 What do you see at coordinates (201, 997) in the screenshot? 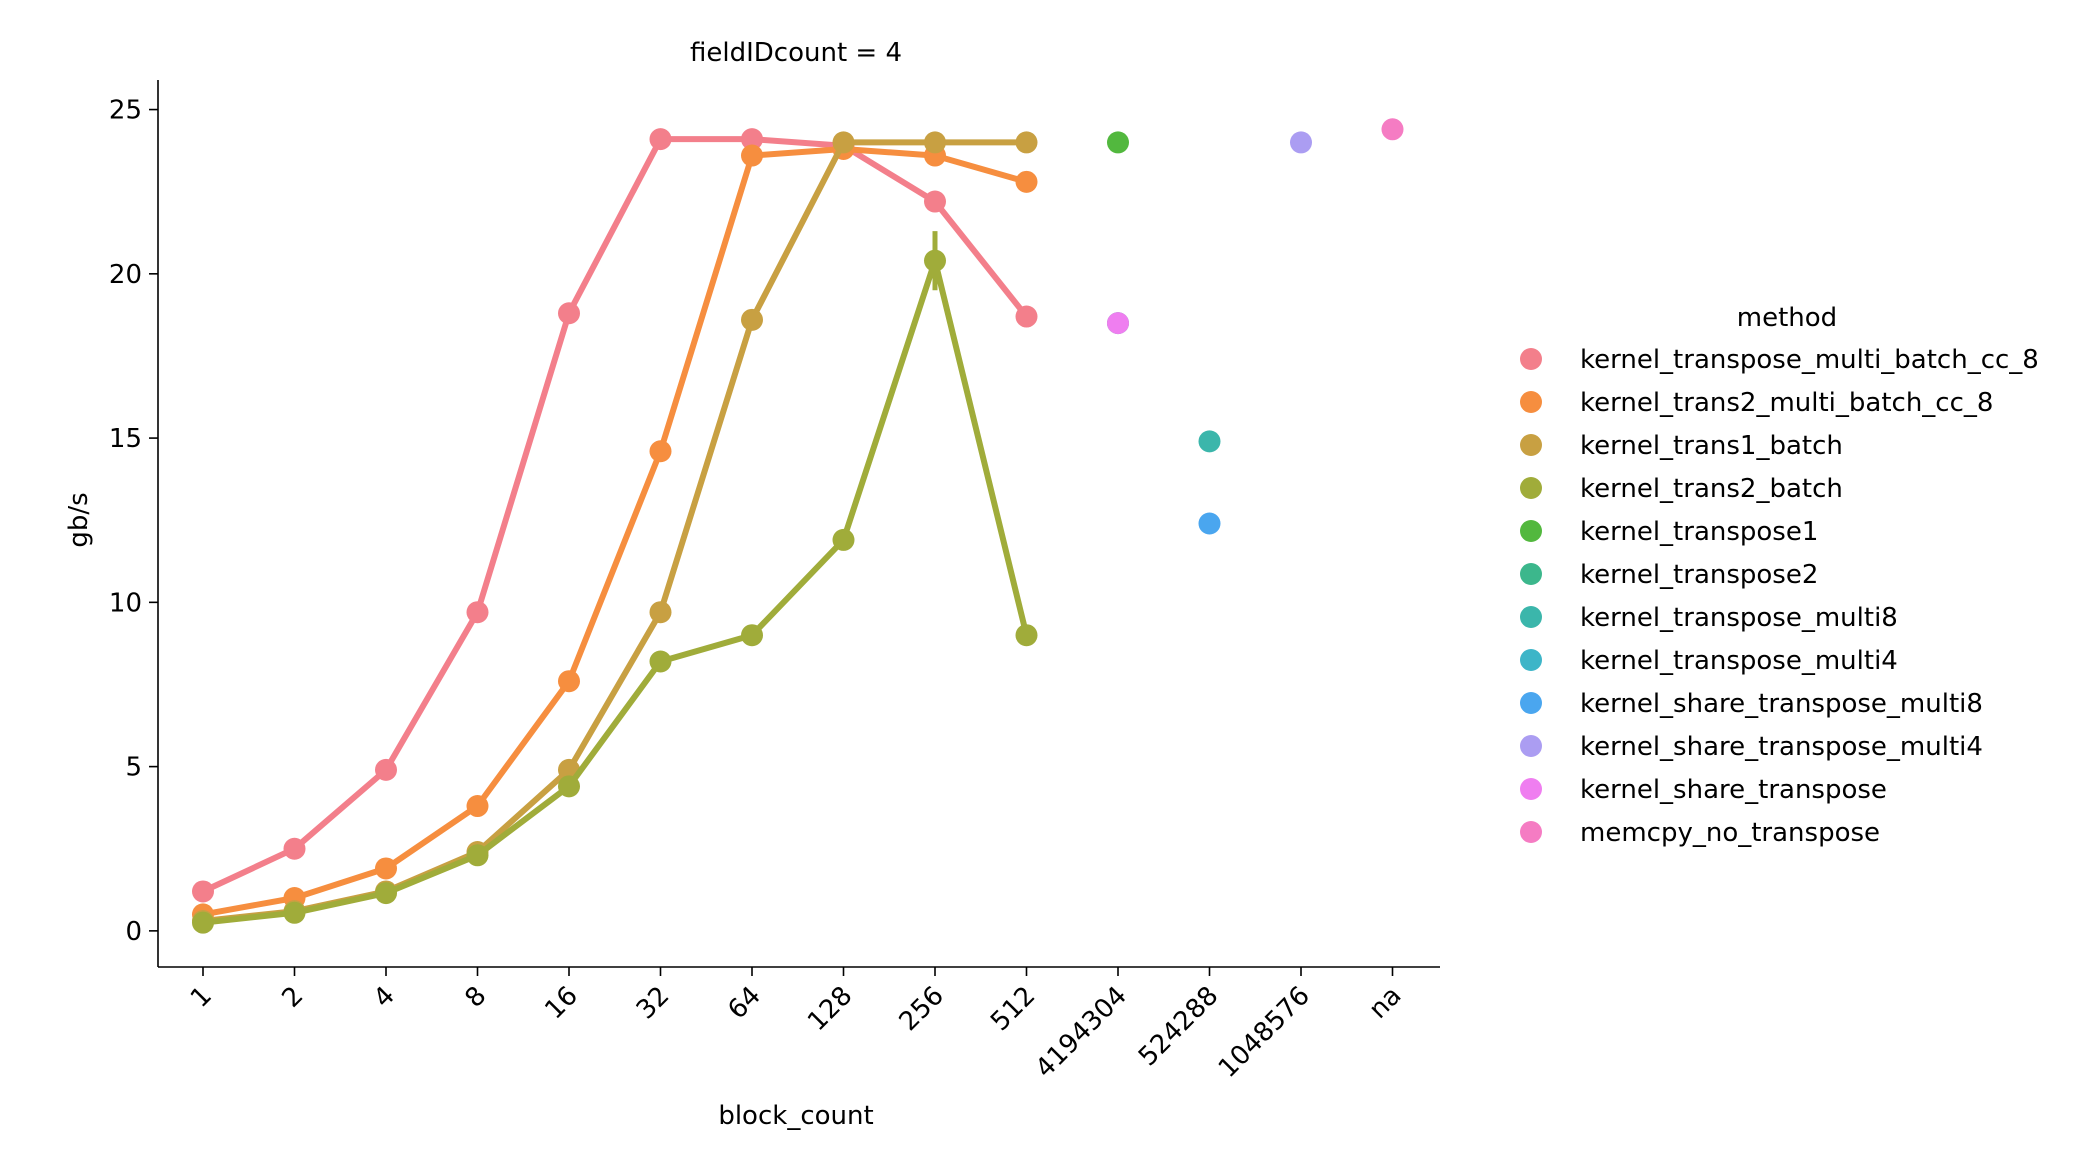
I see `x-tick-label: 1` at bounding box center [201, 997].